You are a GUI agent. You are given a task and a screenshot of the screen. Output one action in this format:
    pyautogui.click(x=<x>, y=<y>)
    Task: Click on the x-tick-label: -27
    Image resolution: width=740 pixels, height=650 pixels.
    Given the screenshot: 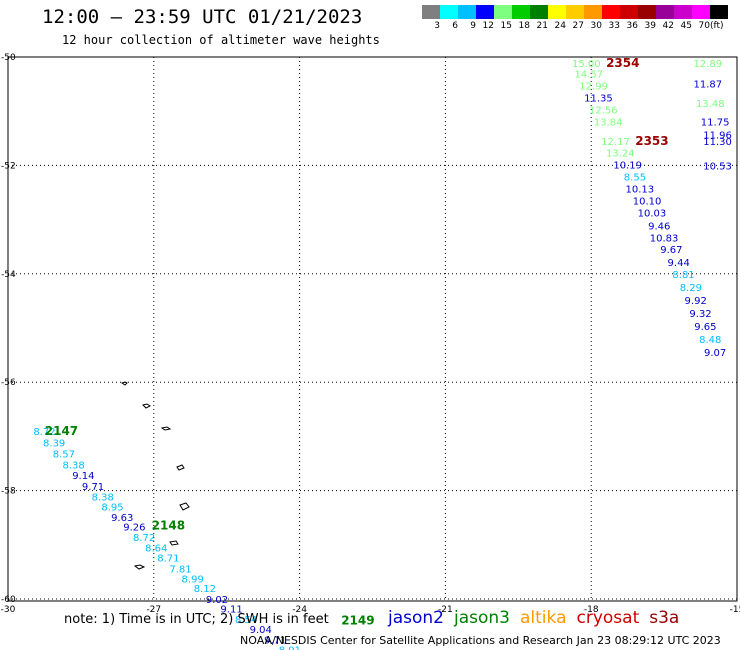 What is the action you would take?
    pyautogui.click(x=153, y=610)
    